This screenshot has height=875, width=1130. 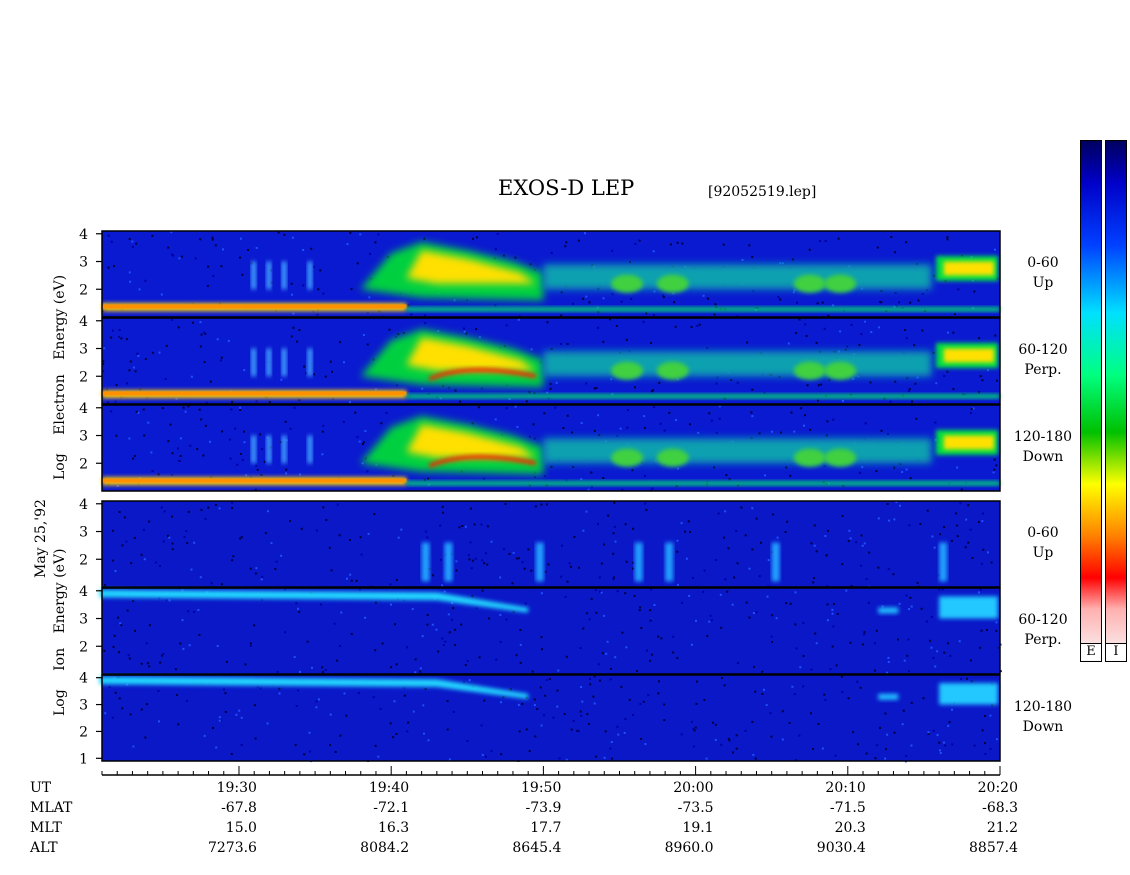 I want to click on orbit-mlat-value: -71.5, so click(x=847, y=808).